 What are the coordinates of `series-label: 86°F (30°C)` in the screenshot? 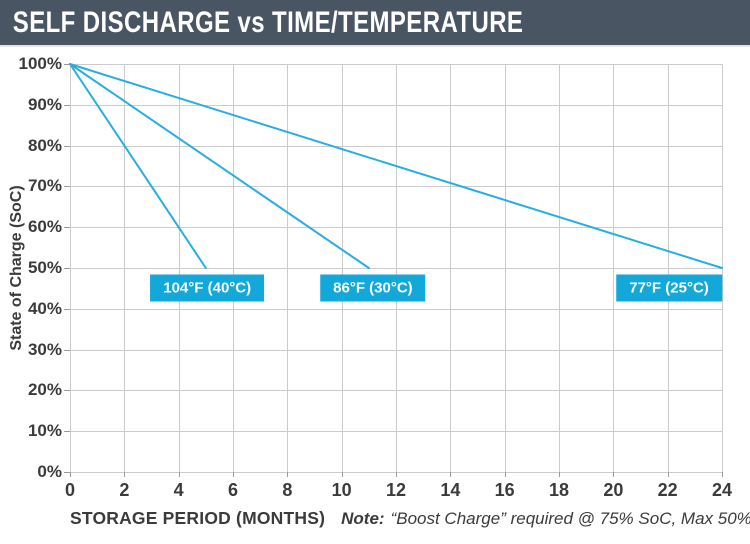 It's located at (373, 288).